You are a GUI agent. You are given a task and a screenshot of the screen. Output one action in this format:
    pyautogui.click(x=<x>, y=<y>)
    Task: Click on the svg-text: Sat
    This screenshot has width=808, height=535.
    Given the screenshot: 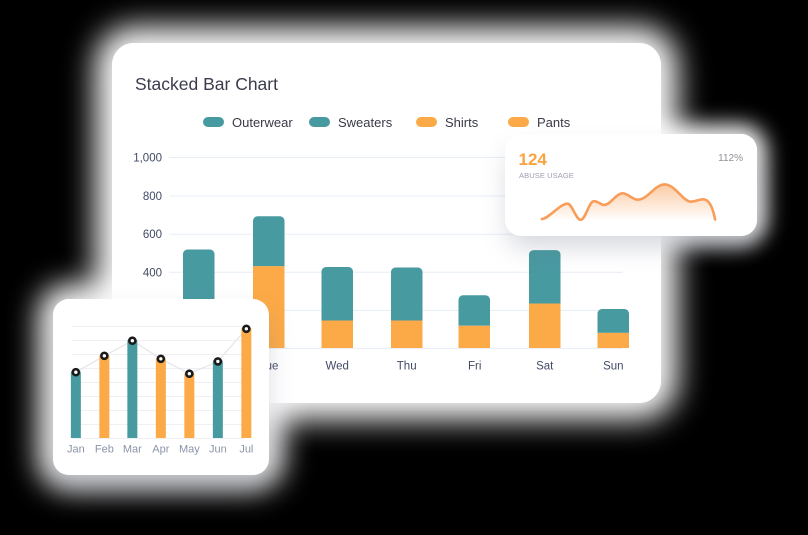 What is the action you would take?
    pyautogui.click(x=545, y=367)
    